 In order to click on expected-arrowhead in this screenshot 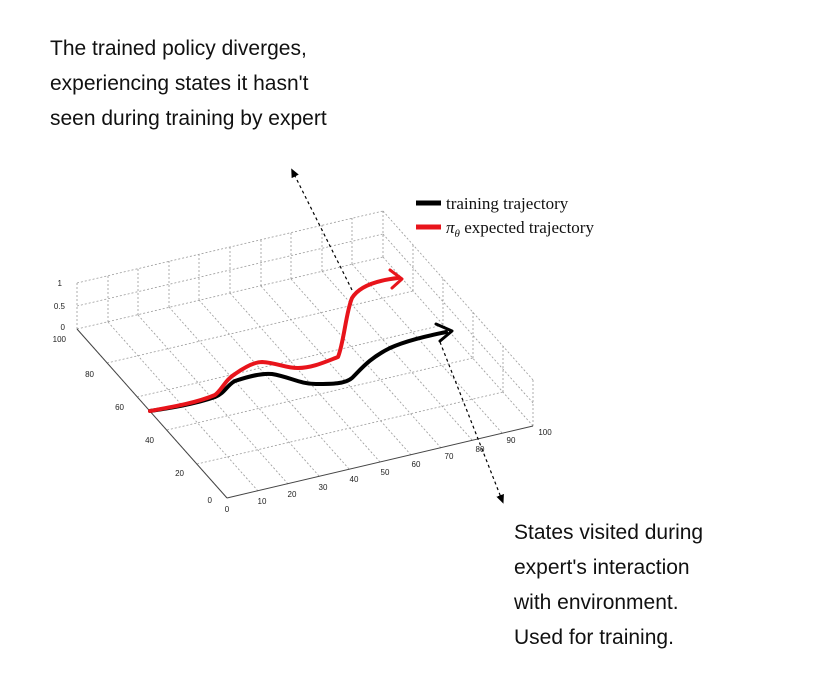, I will do `click(396, 279)`.